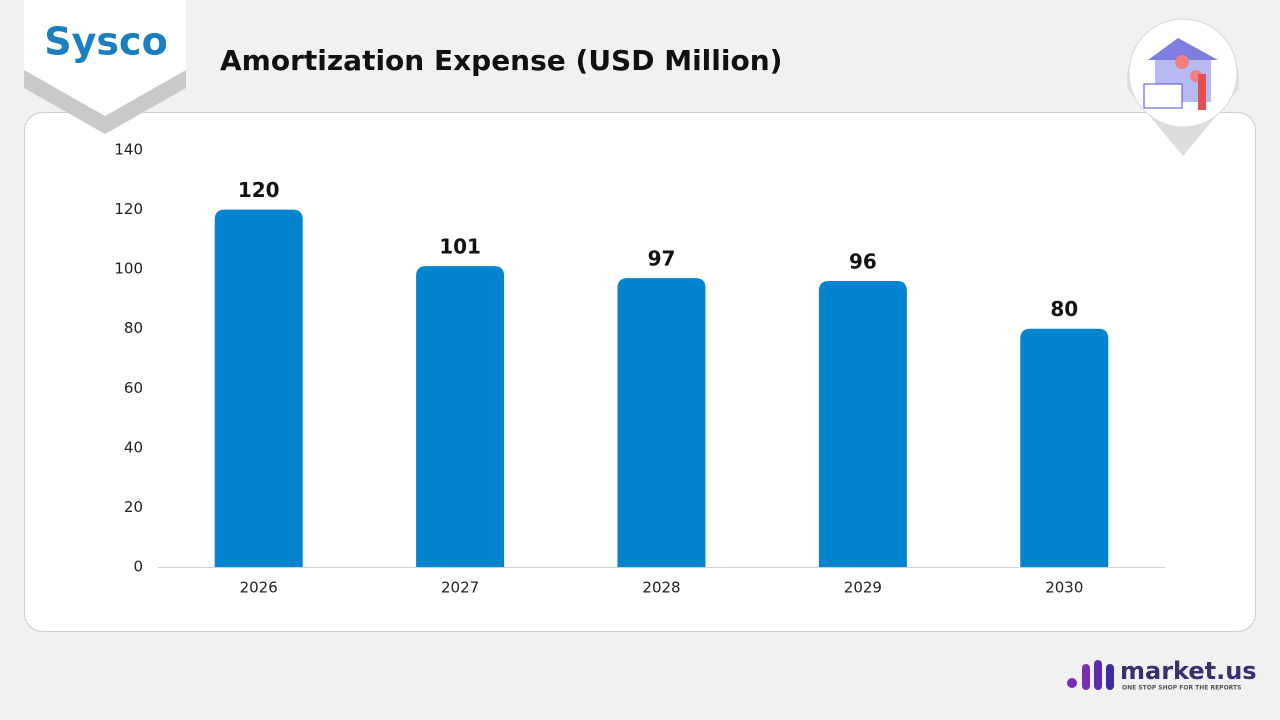  Describe the element at coordinates (133, 507) in the screenshot. I see `y-tick-label: 20` at that location.